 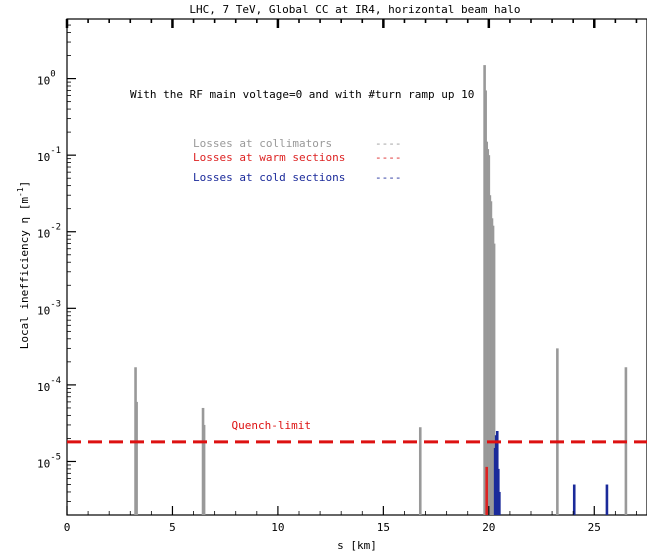 I want to click on legend-line-cold: ----, so click(x=388, y=177).